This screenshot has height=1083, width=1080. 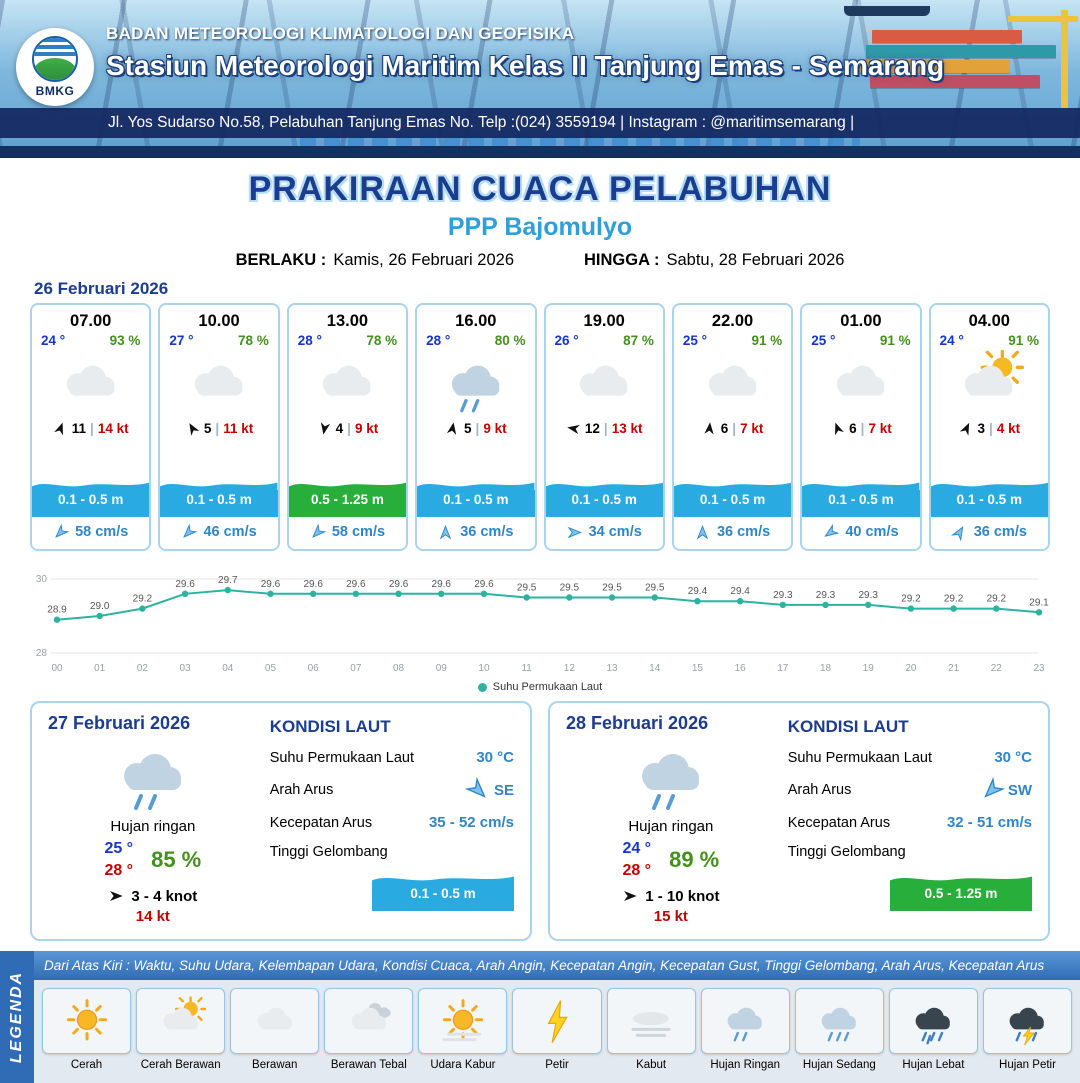 What do you see at coordinates (100, 668) in the screenshot?
I see `svg-text: 01` at bounding box center [100, 668].